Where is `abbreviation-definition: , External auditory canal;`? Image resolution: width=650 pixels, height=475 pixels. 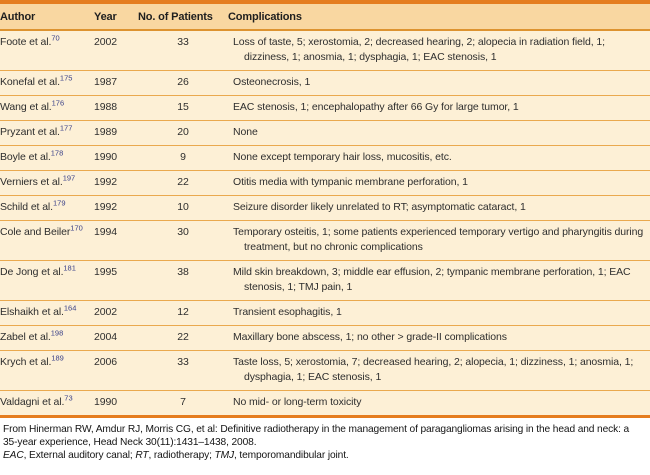
abbreviation-definition: , External auditory canal; is located at coordinates (79, 455).